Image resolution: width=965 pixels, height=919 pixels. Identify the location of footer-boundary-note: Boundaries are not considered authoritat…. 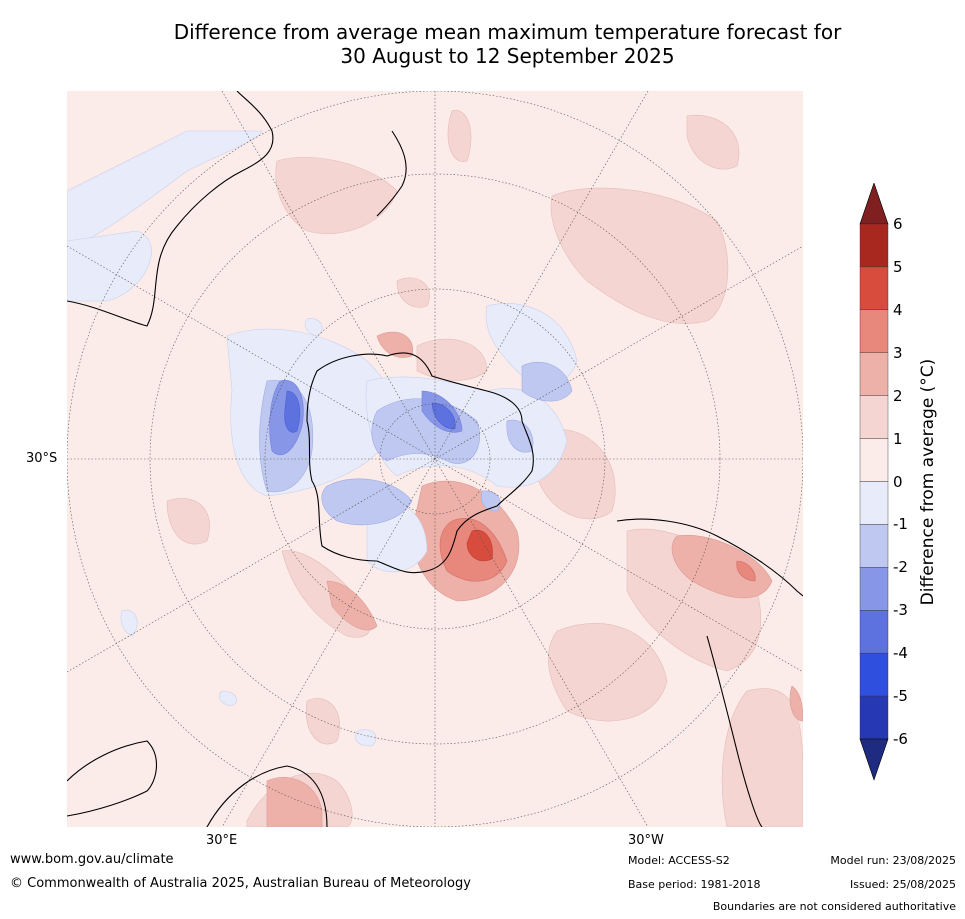
(834, 906).